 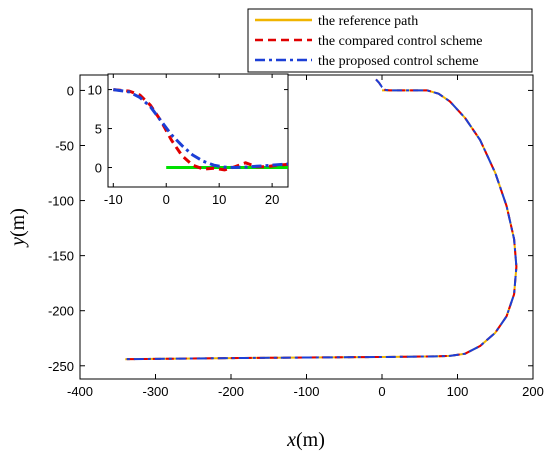 I want to click on main-x-tick-label: -400, so click(x=80, y=391).